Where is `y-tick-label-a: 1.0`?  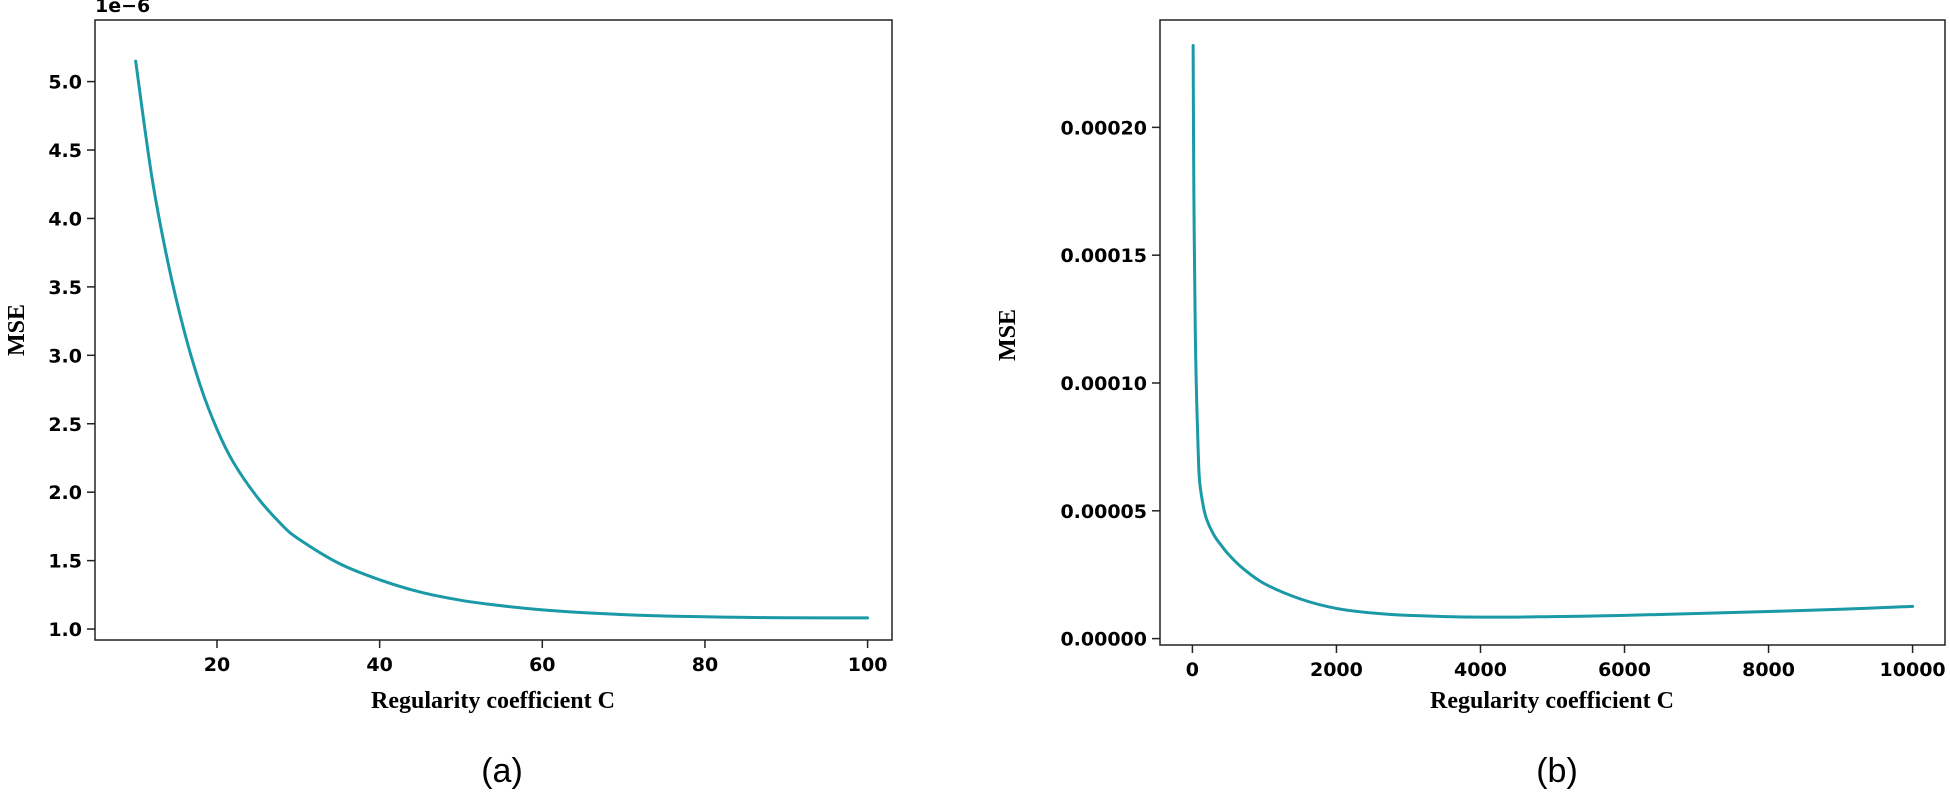
y-tick-label-a: 1.0 is located at coordinates (65, 630).